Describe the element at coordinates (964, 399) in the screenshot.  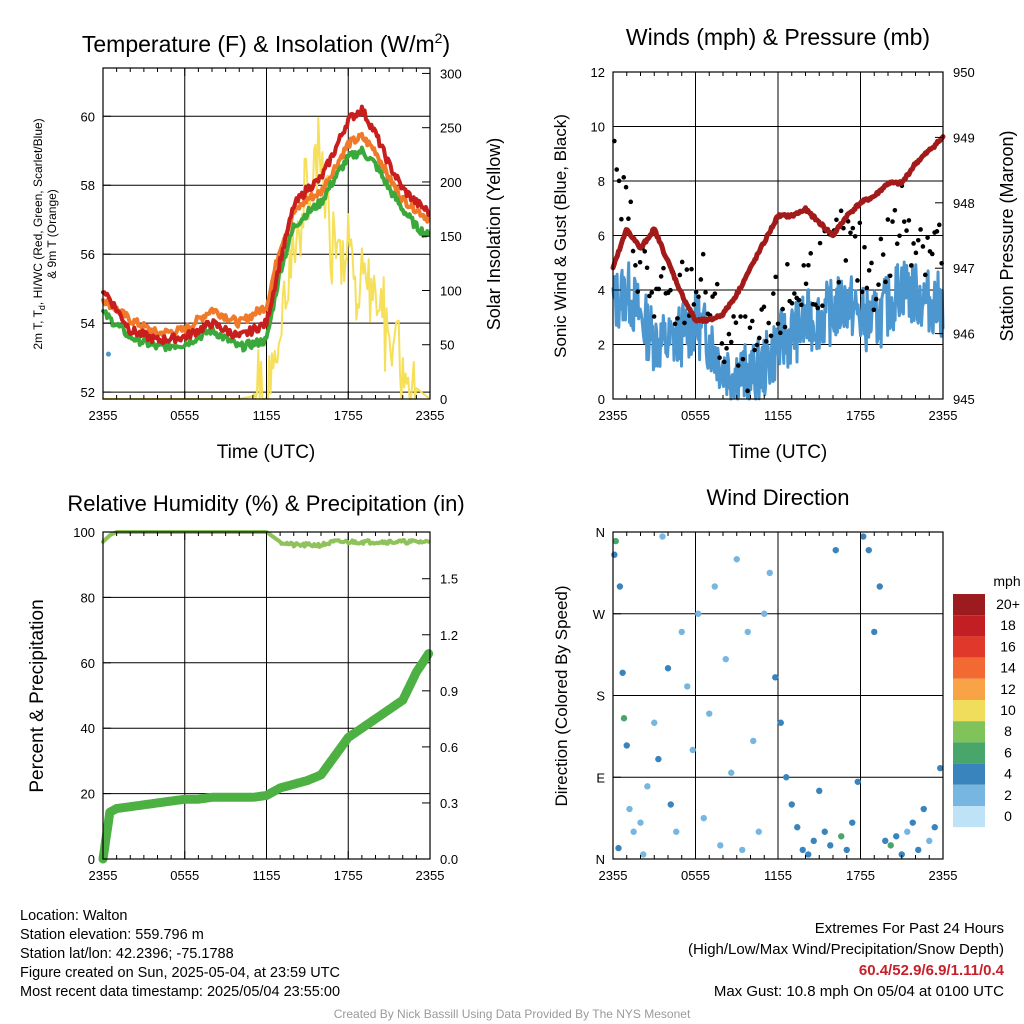
I see `winds-rtick-label: 945` at that location.